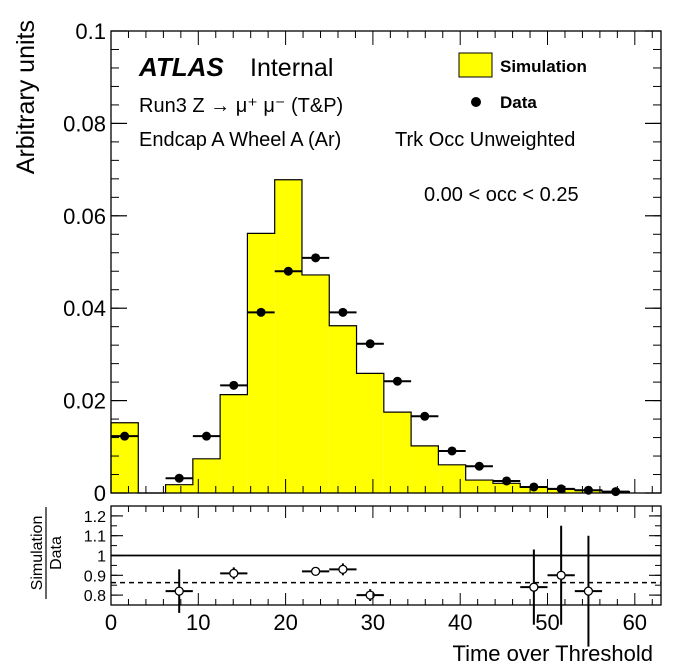 The height and width of the screenshot is (672, 696). I want to click on ratio-y-label: Simulation Data, so click(47, 553).